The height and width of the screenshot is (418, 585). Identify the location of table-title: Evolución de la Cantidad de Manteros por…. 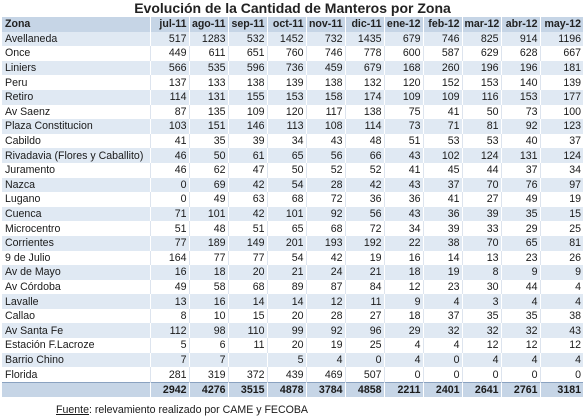
(292, 8).